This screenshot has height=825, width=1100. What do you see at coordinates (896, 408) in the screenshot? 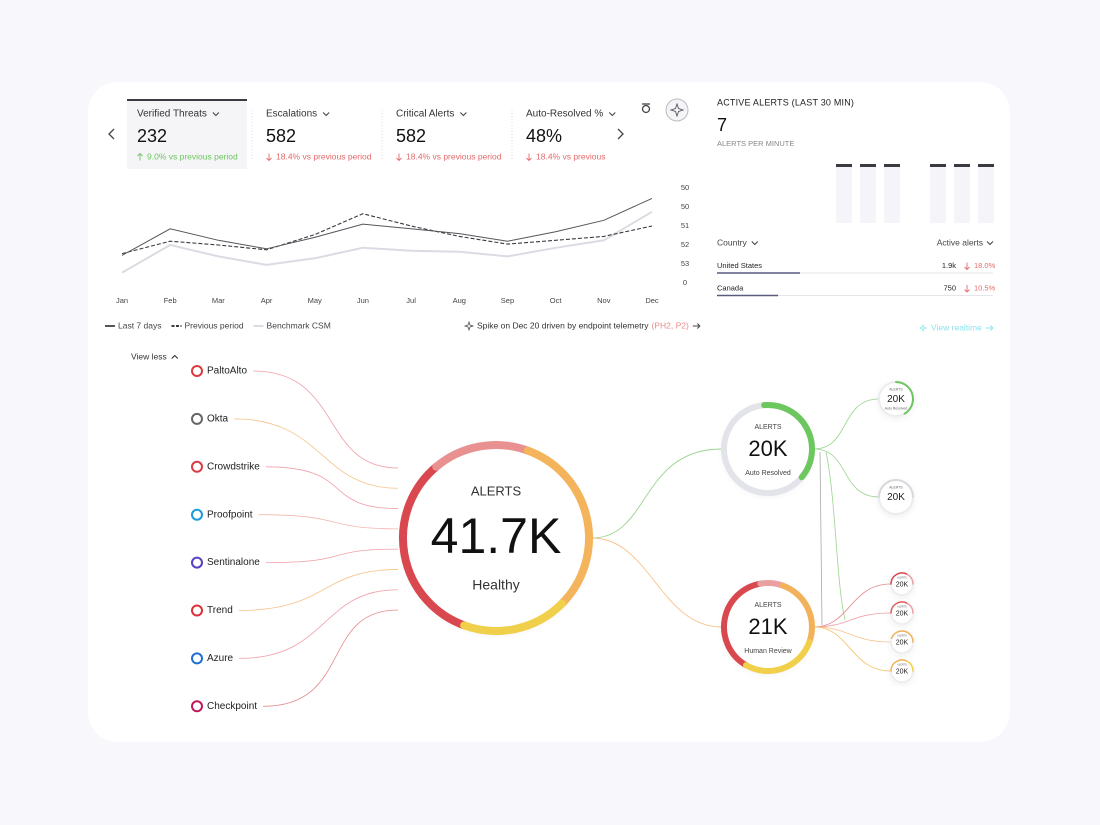
I see `leaf-caption: Auto Resolved` at bounding box center [896, 408].